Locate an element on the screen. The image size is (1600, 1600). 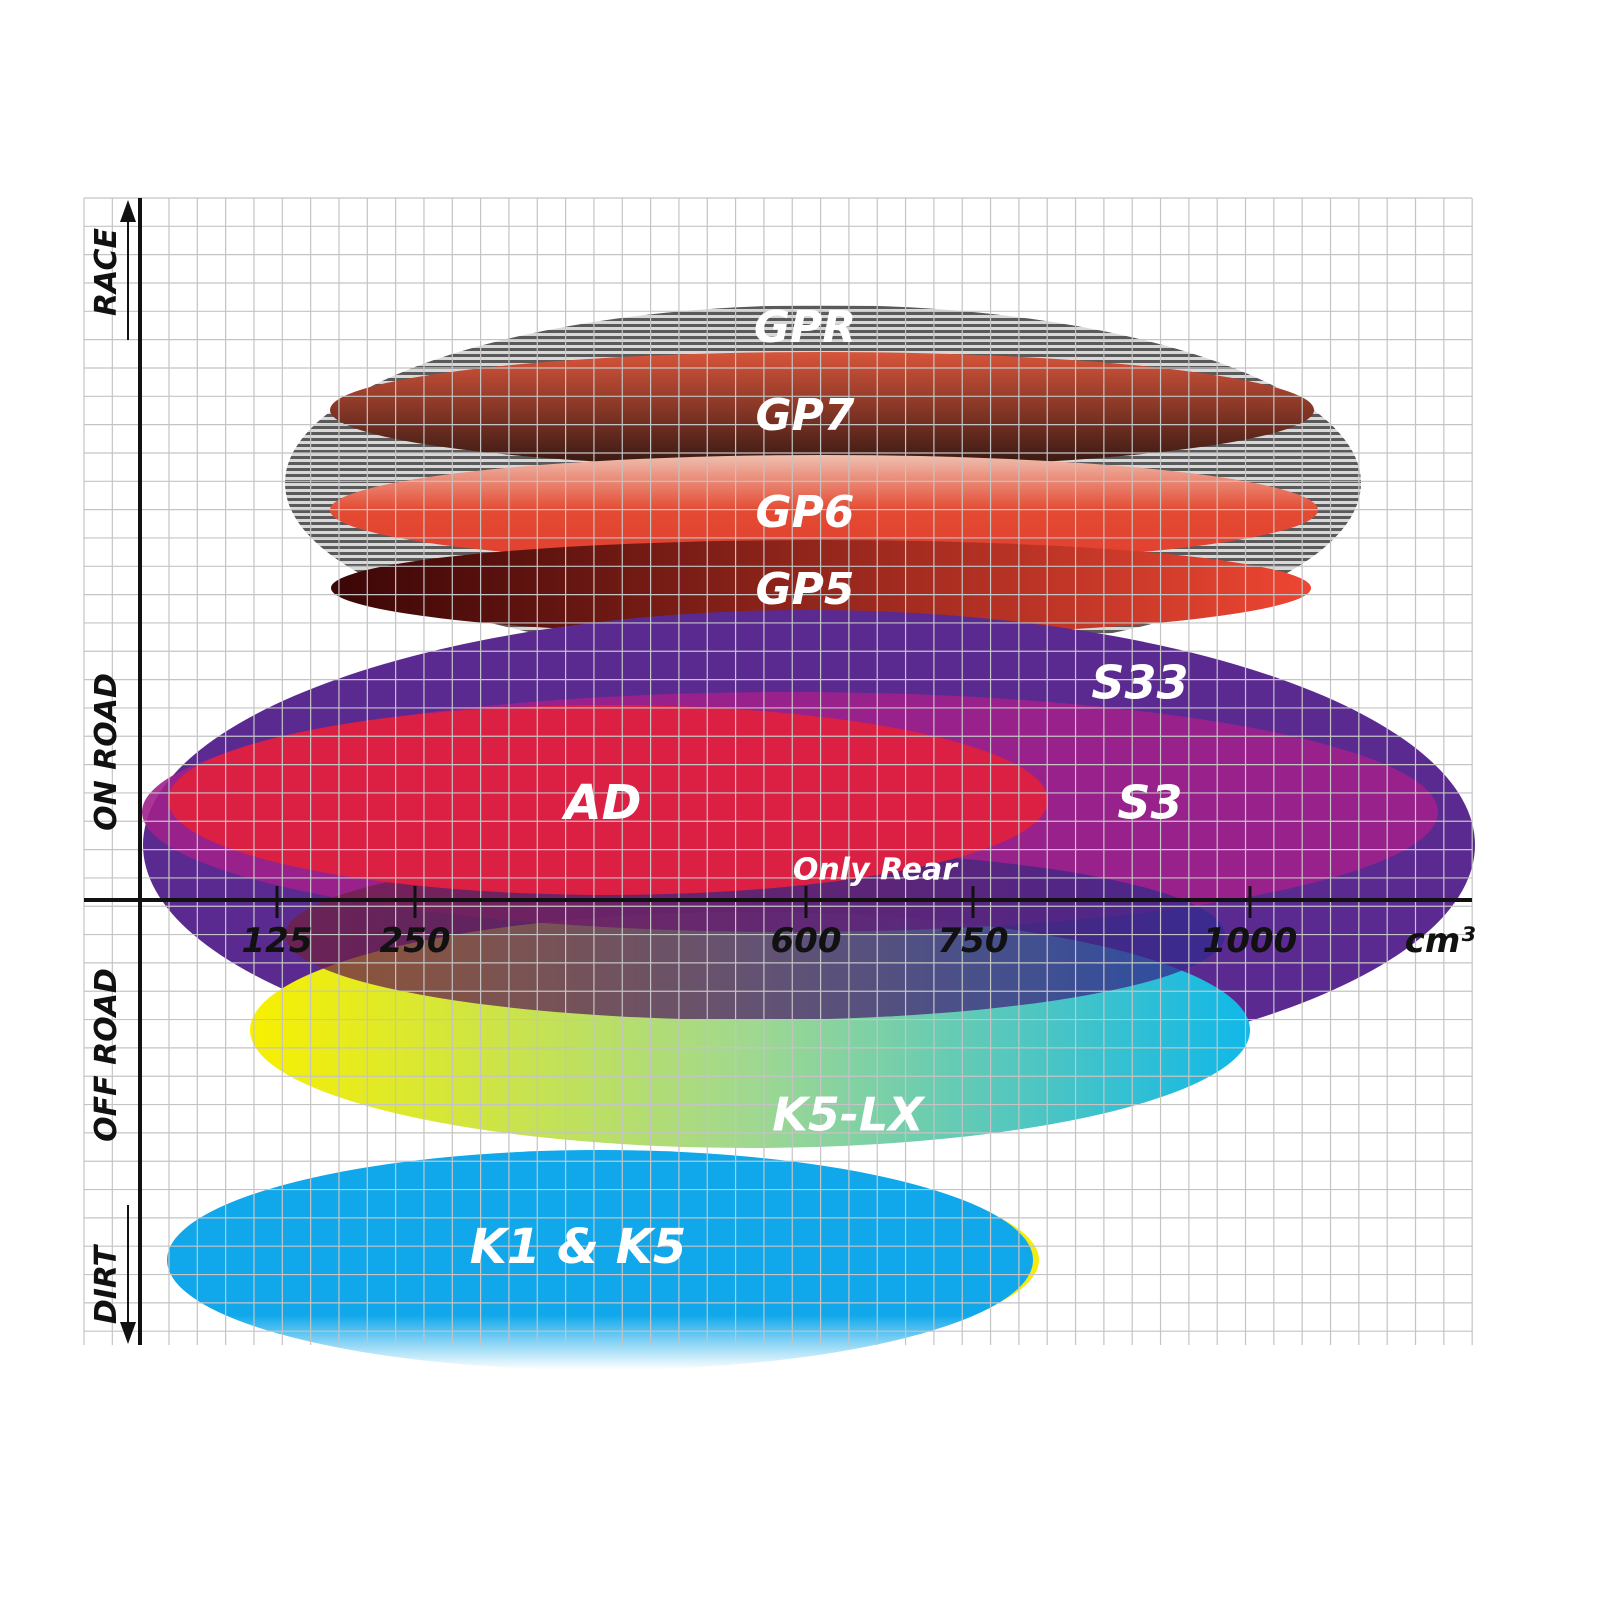
label-k5-lx: K5-LX is located at coordinates (849, 1115).